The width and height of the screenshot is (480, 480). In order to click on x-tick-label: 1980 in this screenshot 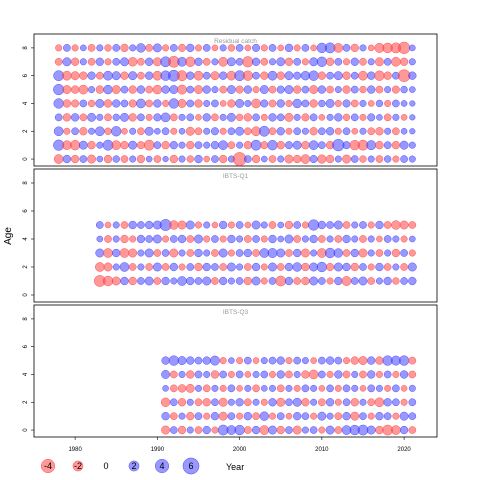, I will do `click(75, 450)`.